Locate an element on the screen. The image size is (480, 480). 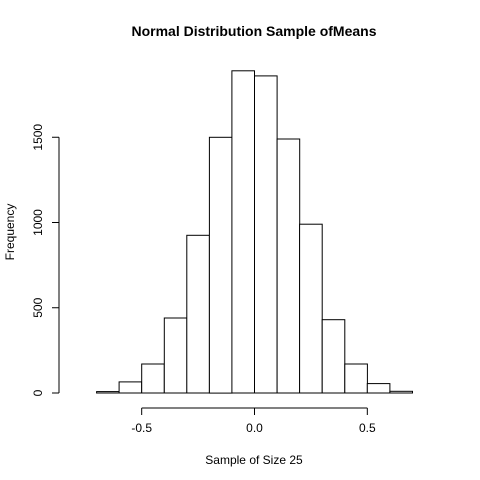
x-axis-label: Sample of Size 25 is located at coordinates (254, 460).